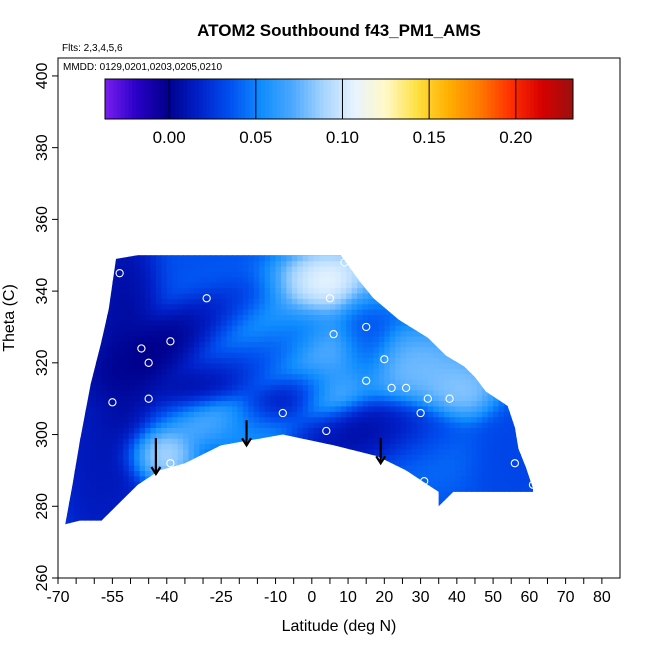  What do you see at coordinates (42, 291) in the screenshot?
I see `y-tick-label: 340` at bounding box center [42, 291].